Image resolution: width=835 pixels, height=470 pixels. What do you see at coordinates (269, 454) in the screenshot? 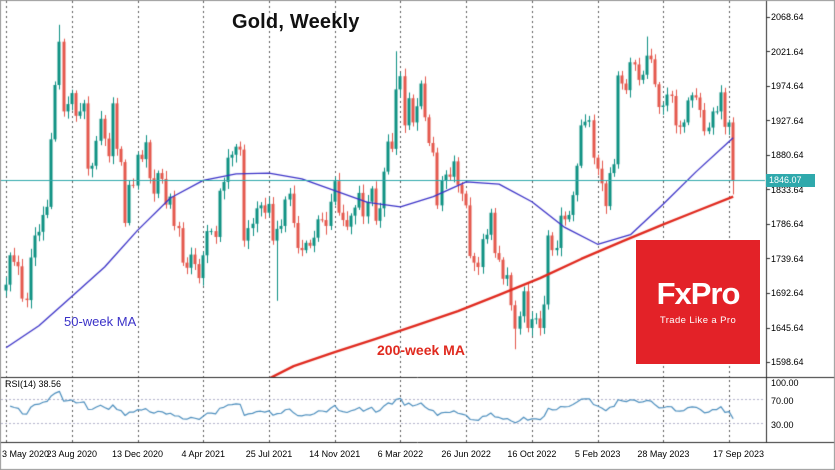
I see `time-tick-label: 25 Jul 2021` at bounding box center [269, 454].